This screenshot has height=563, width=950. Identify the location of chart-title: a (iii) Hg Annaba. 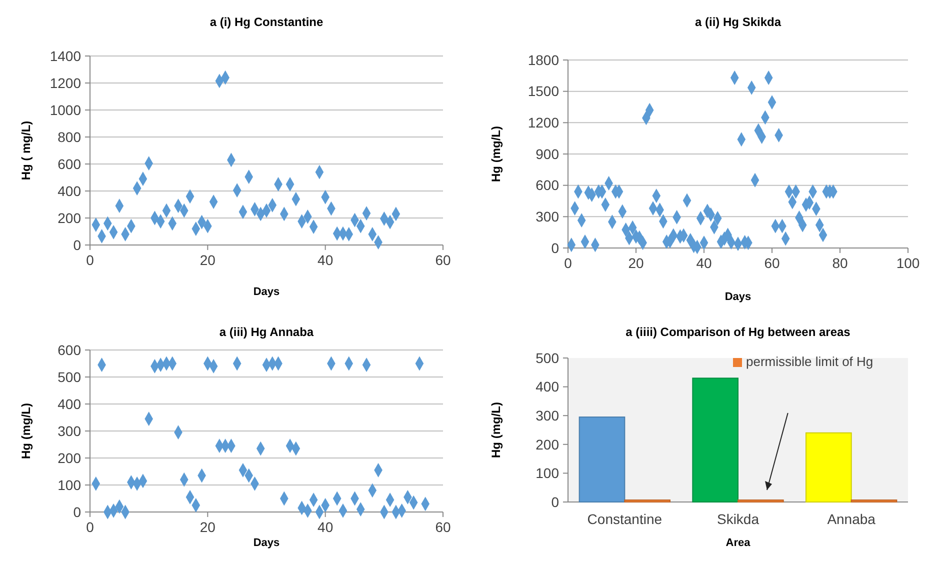
(266, 332).